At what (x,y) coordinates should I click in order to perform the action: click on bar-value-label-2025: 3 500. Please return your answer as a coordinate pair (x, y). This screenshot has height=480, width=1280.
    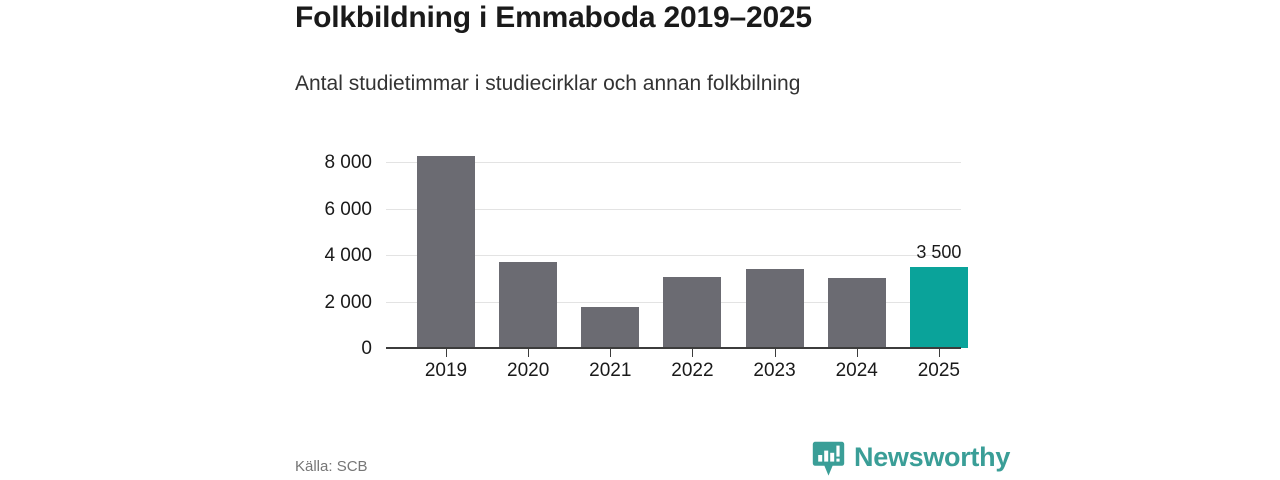
    Looking at the image, I should click on (939, 251).